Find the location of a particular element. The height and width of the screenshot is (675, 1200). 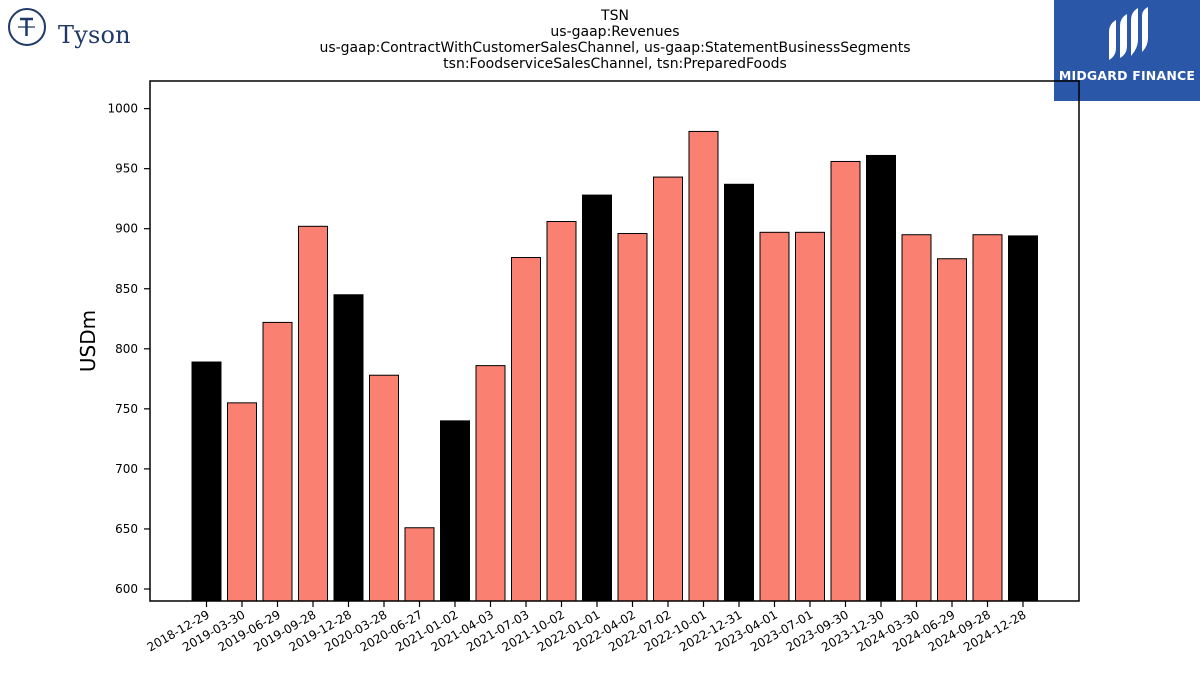

y-tick-label: 650 is located at coordinates (126, 529).